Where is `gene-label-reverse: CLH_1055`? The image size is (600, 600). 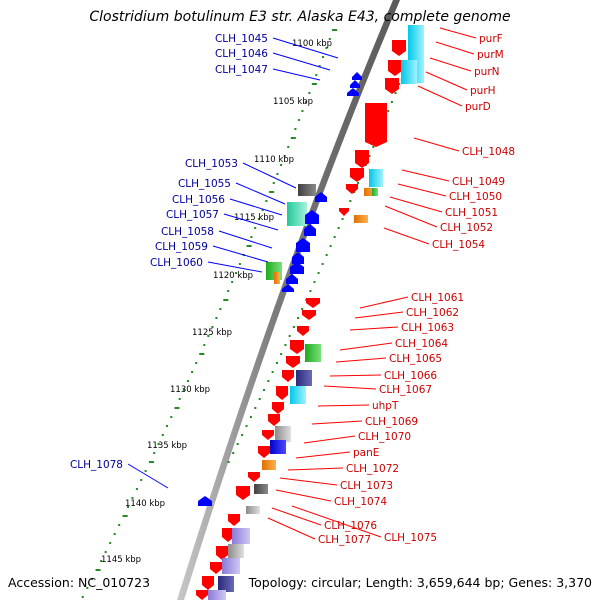
gene-label-reverse: CLH_1055 is located at coordinates (204, 184).